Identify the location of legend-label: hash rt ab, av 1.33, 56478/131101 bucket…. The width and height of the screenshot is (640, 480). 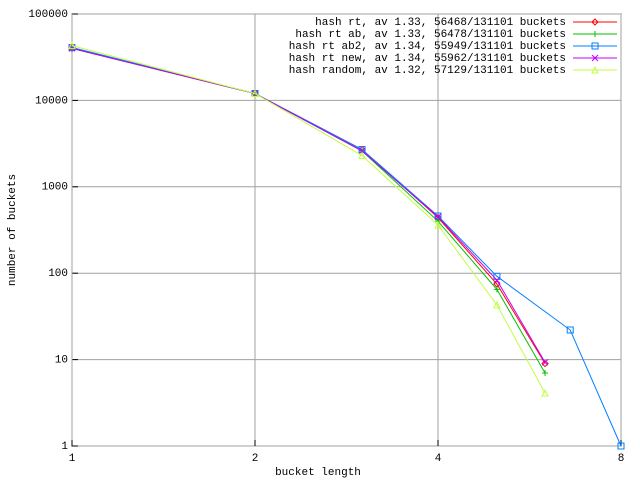
(430, 35).